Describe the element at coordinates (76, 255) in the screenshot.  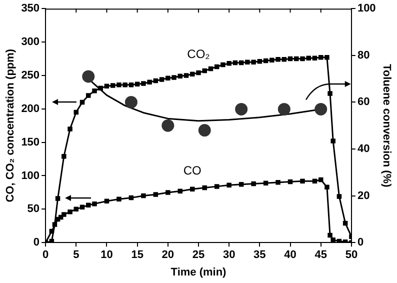
I see `x-tick-label: 5` at that location.